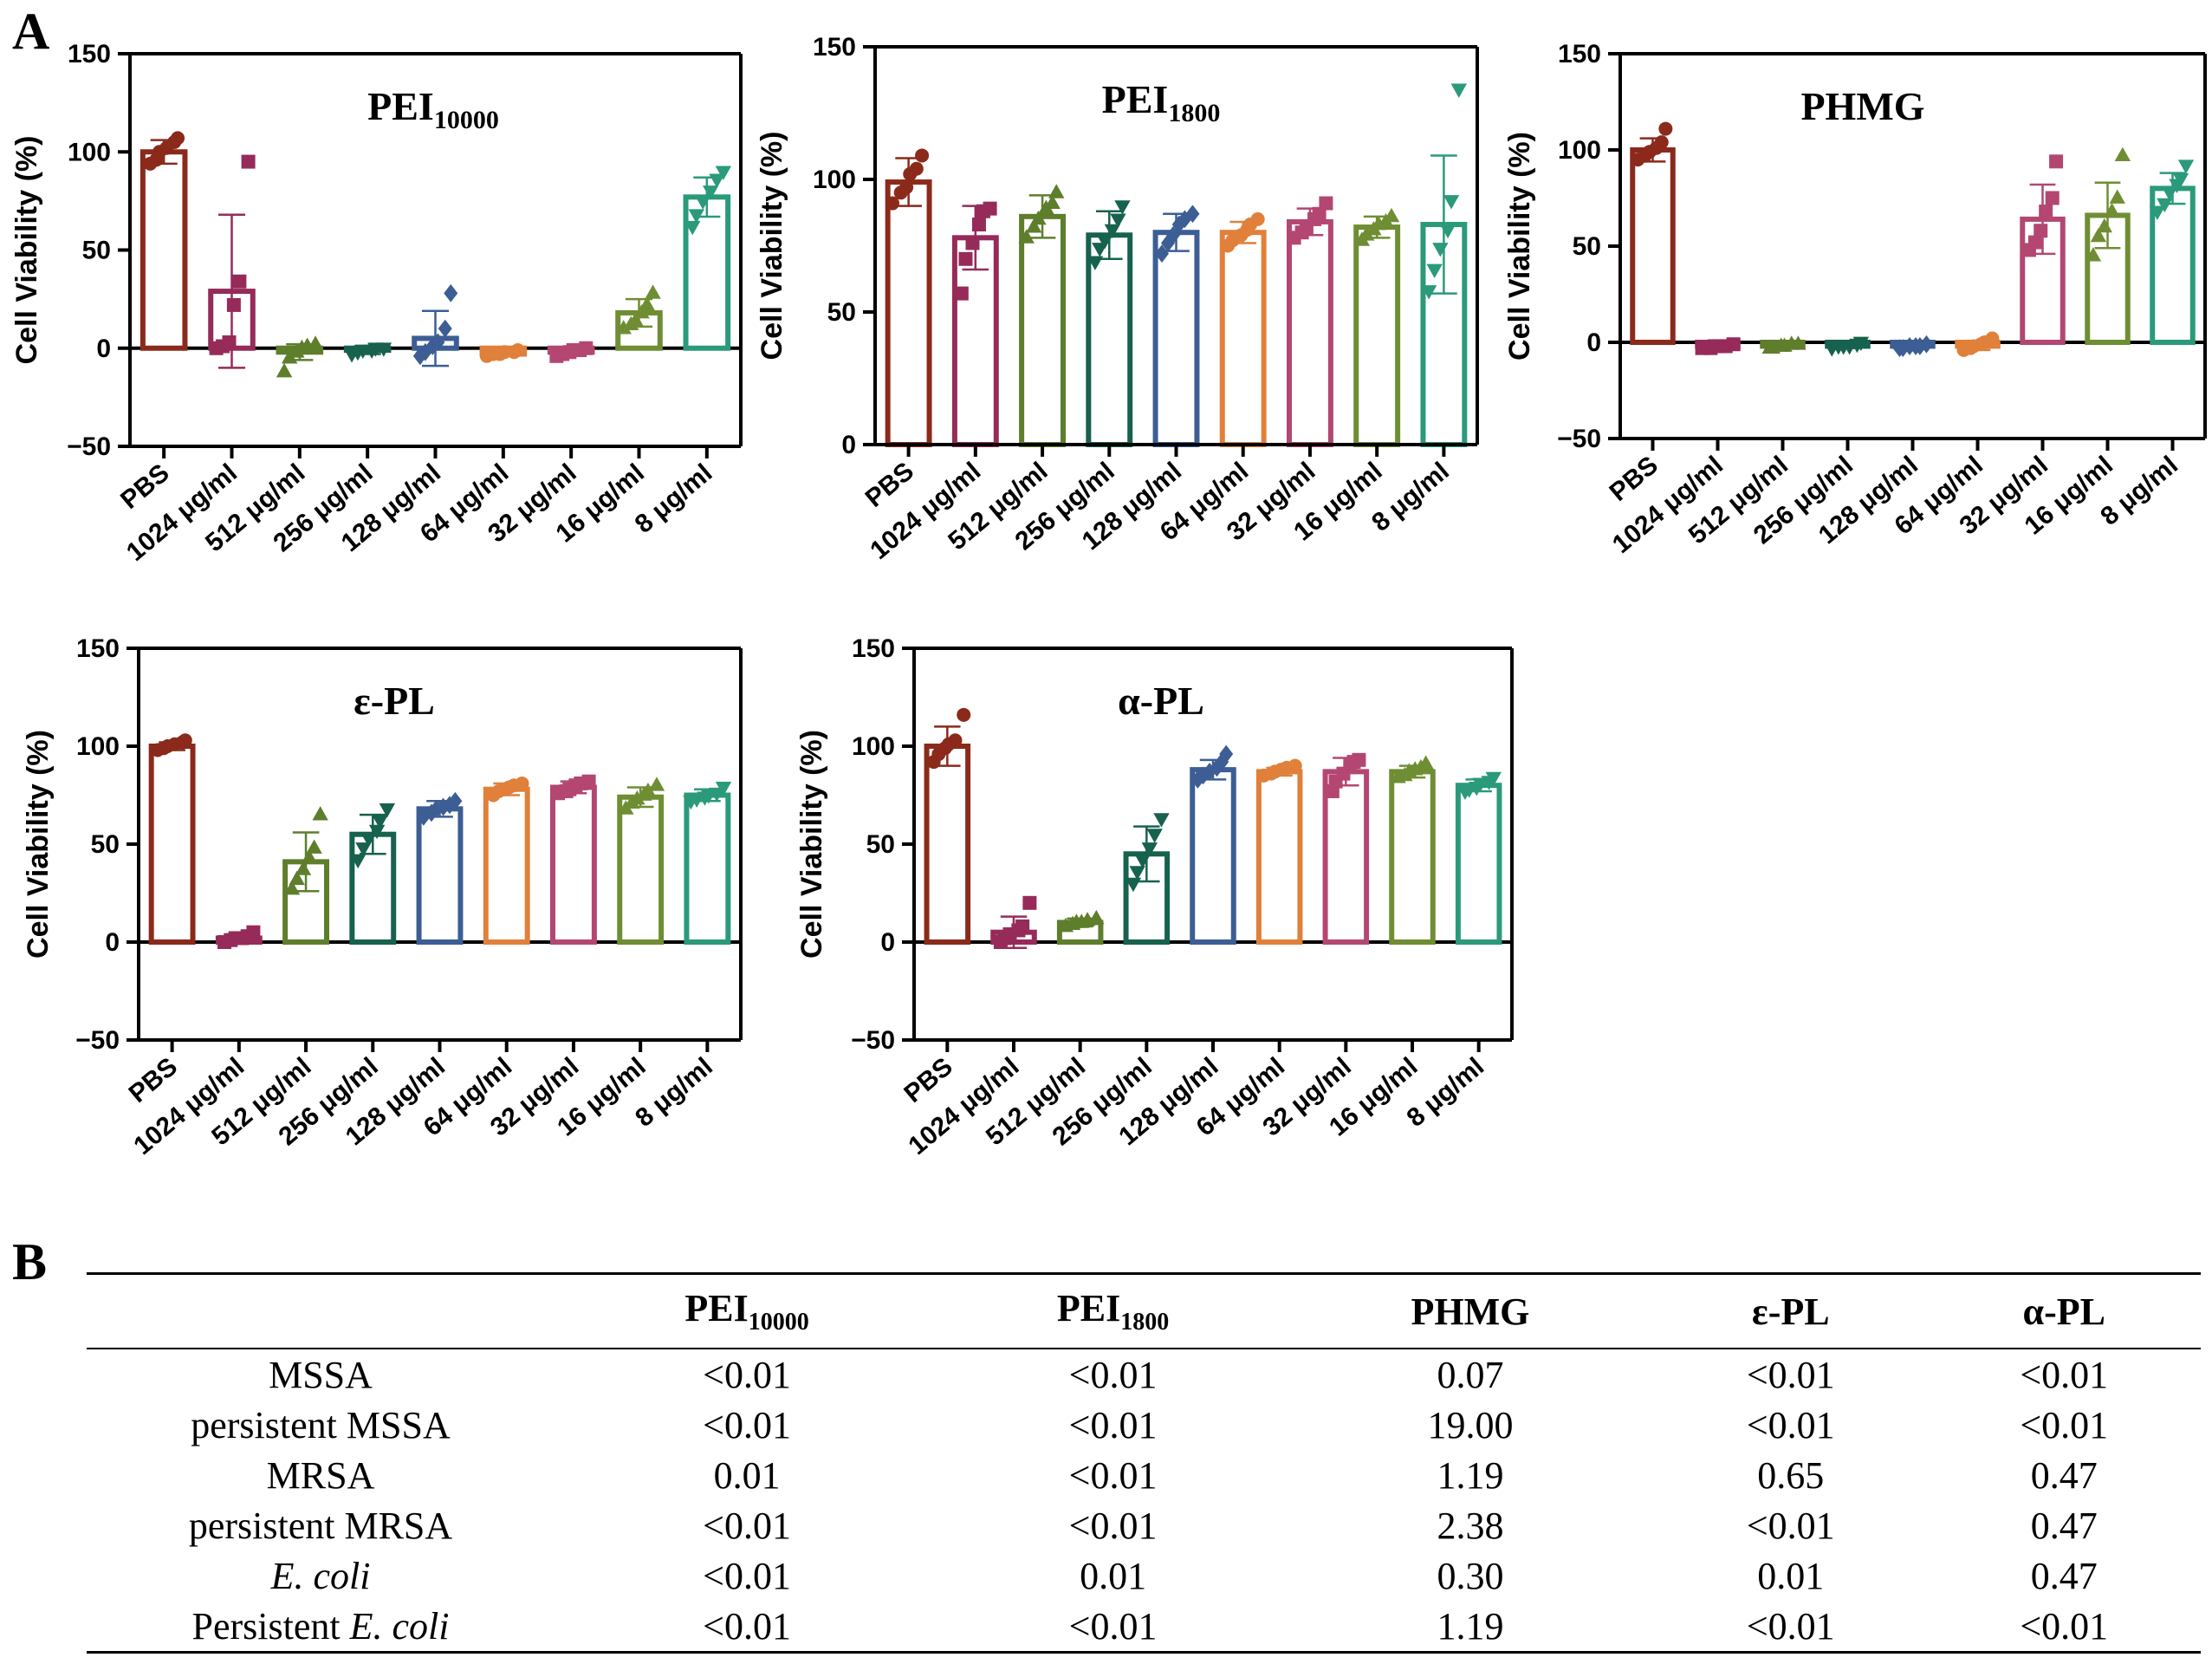 This screenshot has width=2212, height=1664. I want to click on table-header-pei1800: PEI1800, so click(1113, 1310).